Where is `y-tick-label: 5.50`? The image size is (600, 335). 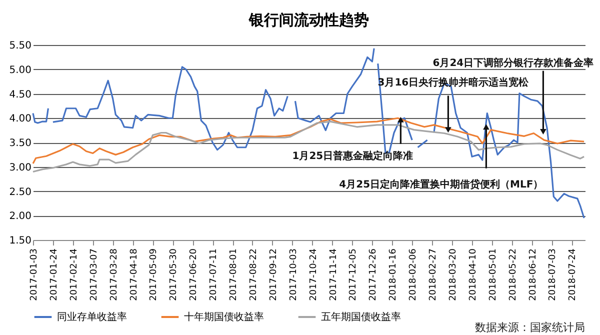
y-tick-label: 5.50 is located at coordinates (20, 46).